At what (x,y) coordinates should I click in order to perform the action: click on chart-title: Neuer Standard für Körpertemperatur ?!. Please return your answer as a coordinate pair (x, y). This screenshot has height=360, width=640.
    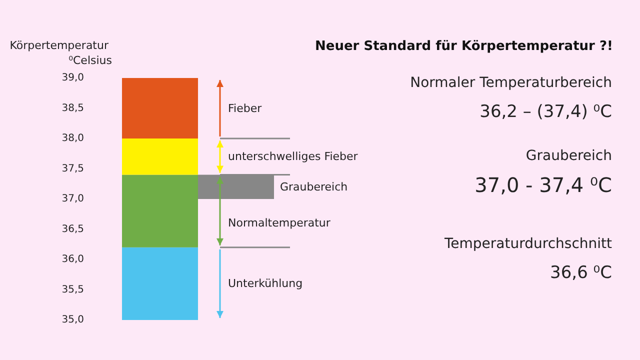
    Looking at the image, I should click on (464, 46).